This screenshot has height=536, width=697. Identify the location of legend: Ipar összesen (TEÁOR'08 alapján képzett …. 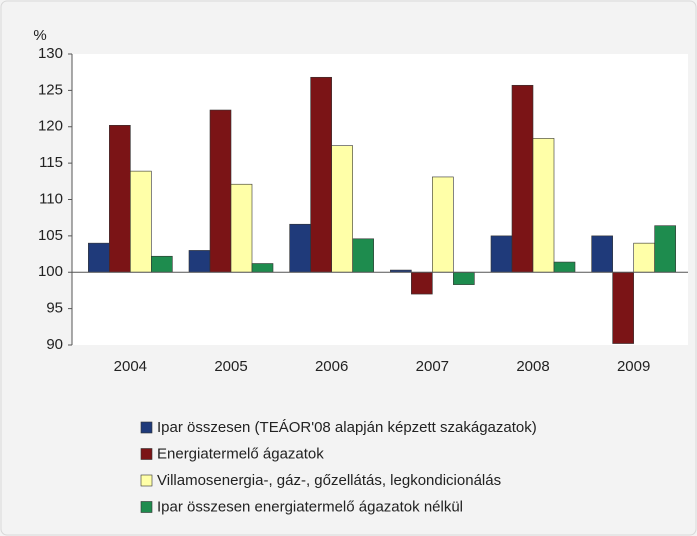
(338, 467).